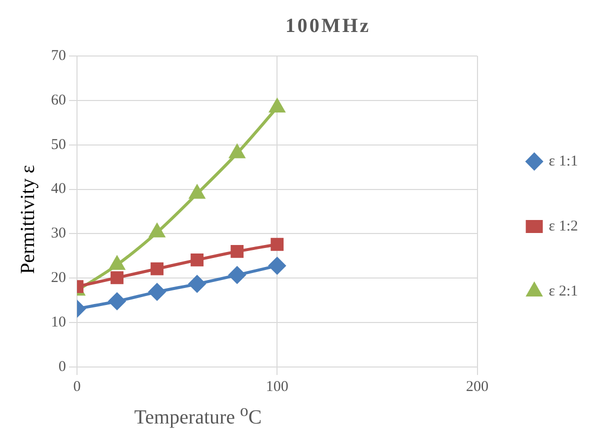 The width and height of the screenshot is (616, 441). Describe the element at coordinates (62, 366) in the screenshot. I see `y-tick-label: 0` at that location.